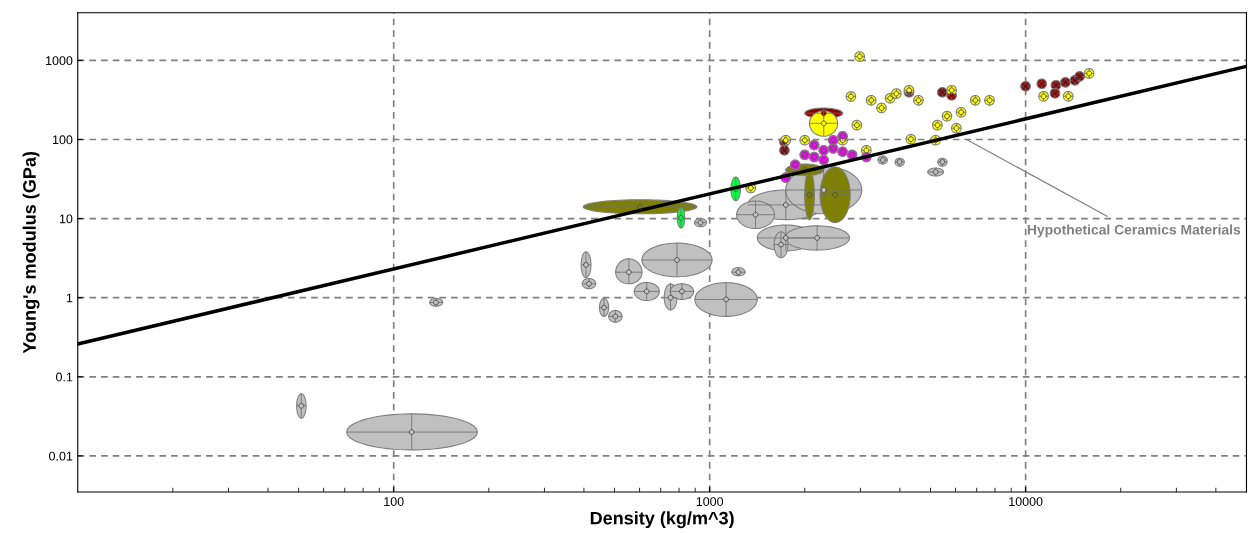  Describe the element at coordinates (69, 298) in the screenshot. I see `y-tick-label: 1` at that location.